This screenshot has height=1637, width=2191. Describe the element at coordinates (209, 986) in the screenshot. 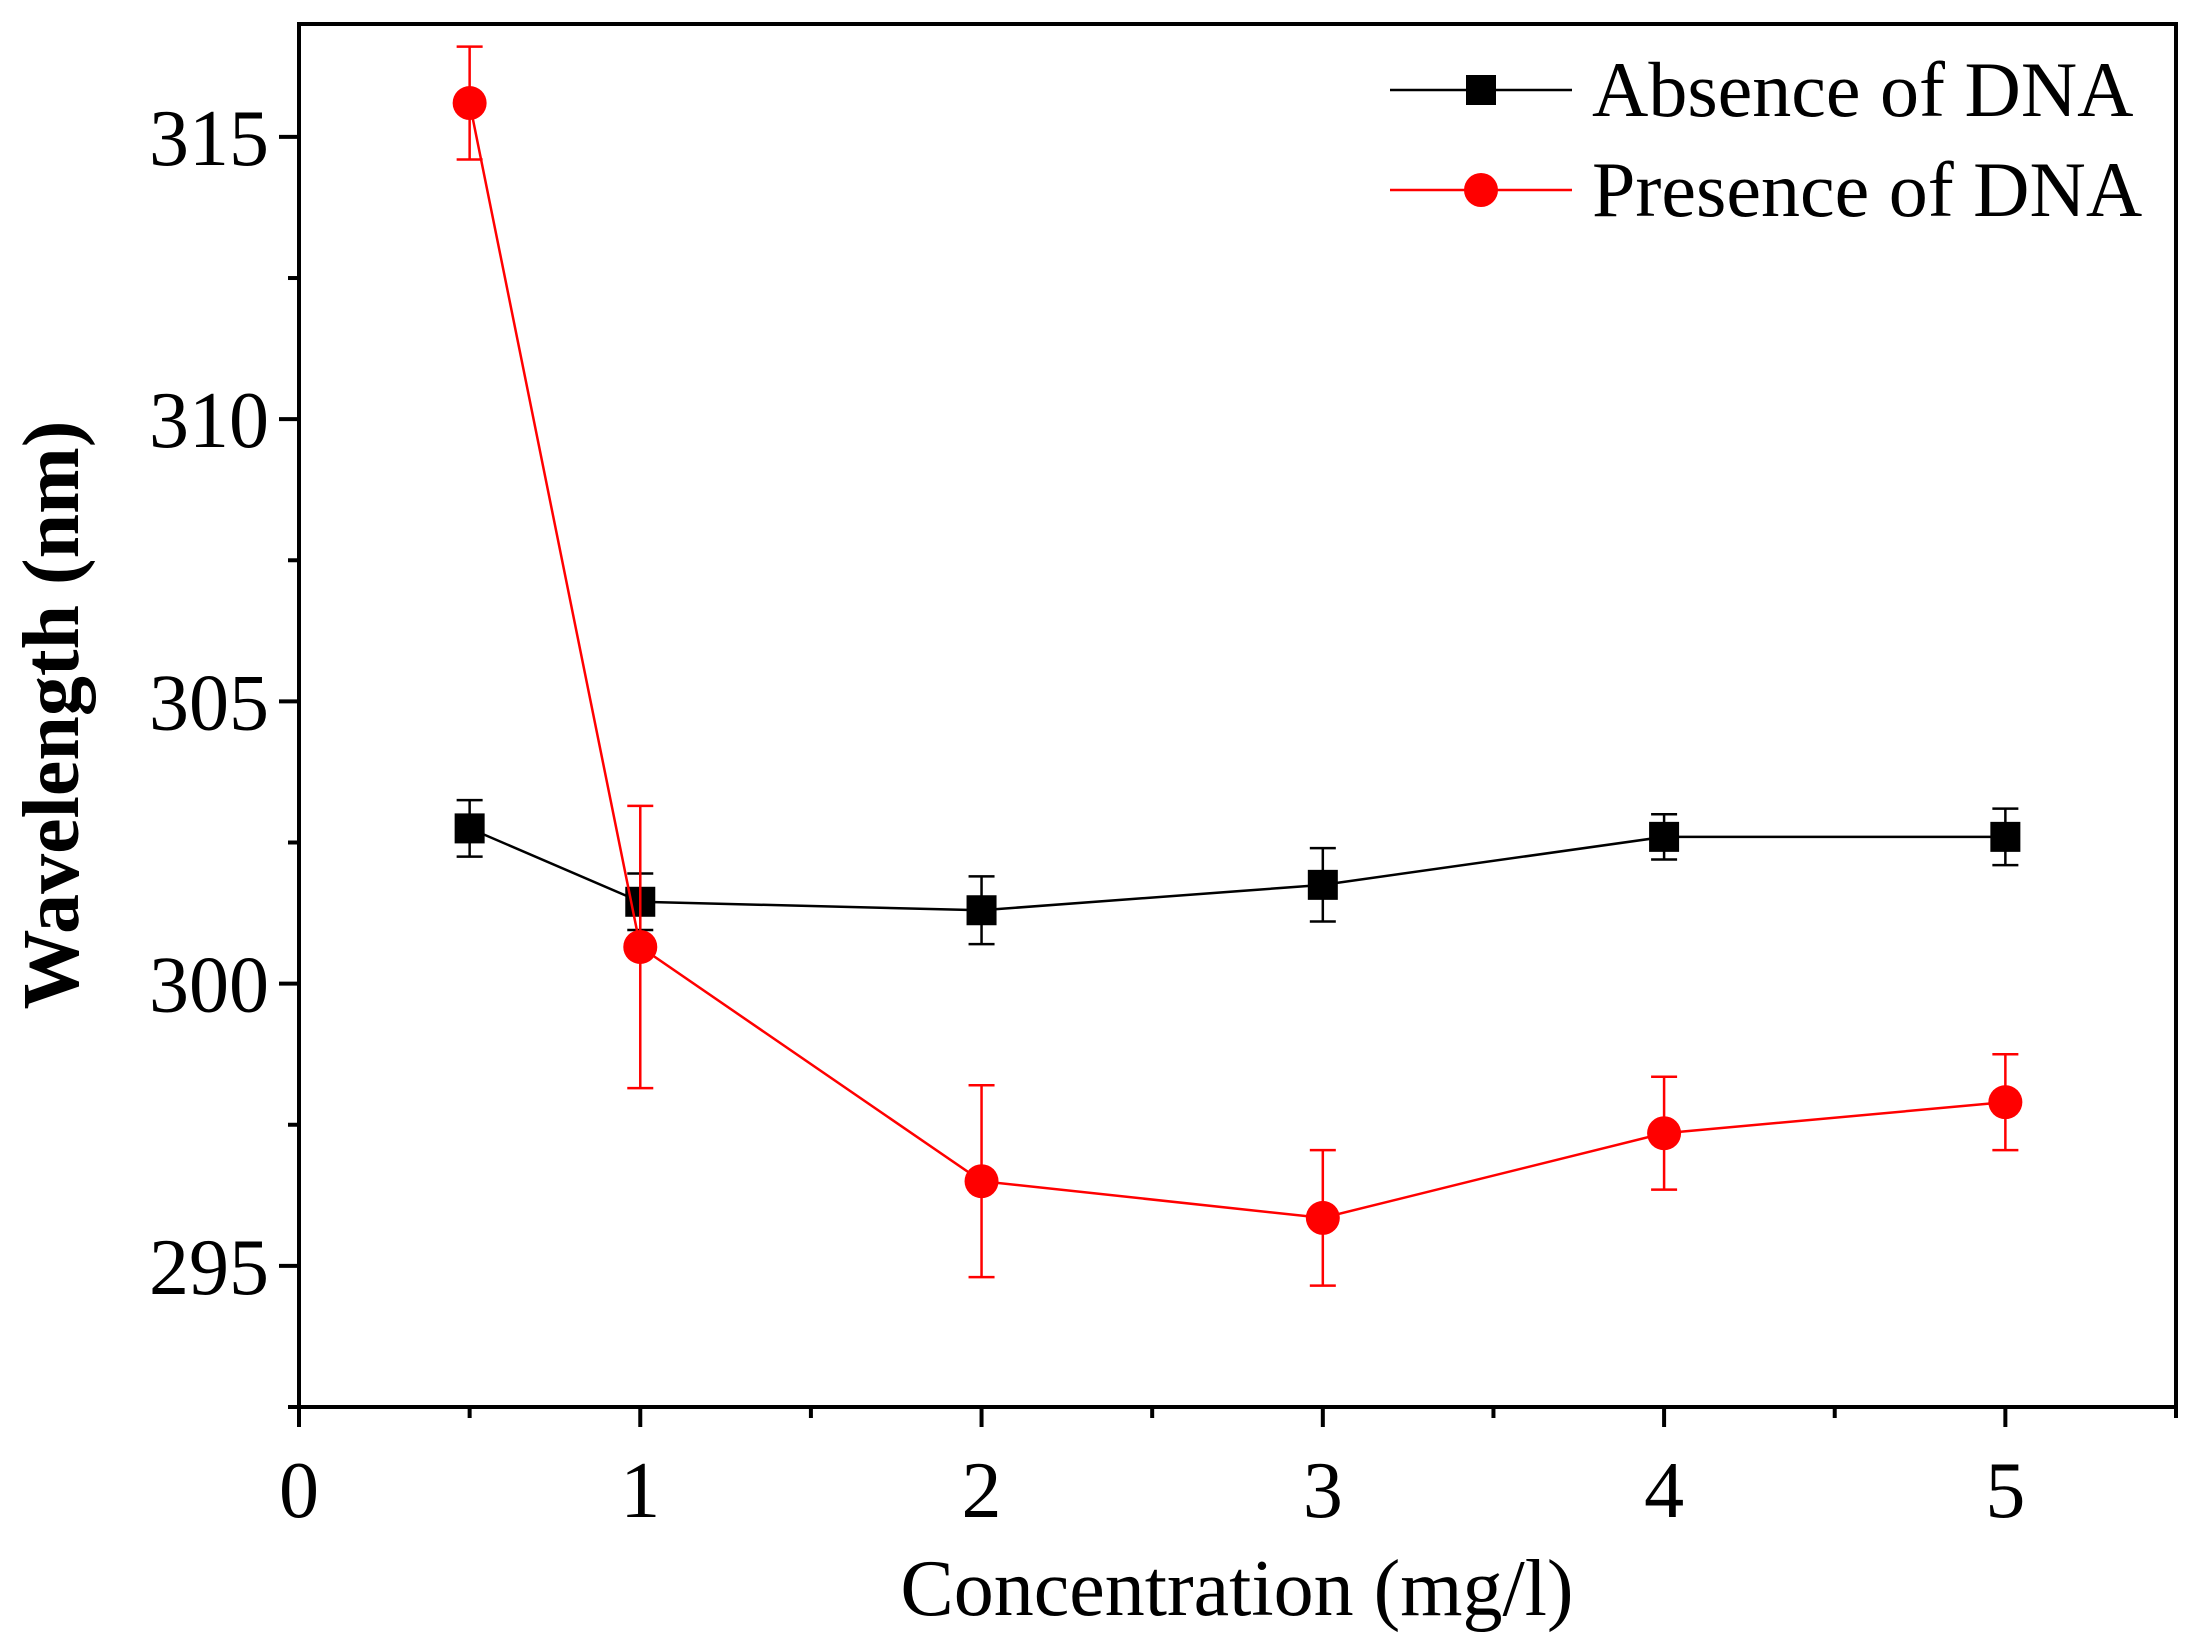

I see `y-tick-label: 300` at that location.